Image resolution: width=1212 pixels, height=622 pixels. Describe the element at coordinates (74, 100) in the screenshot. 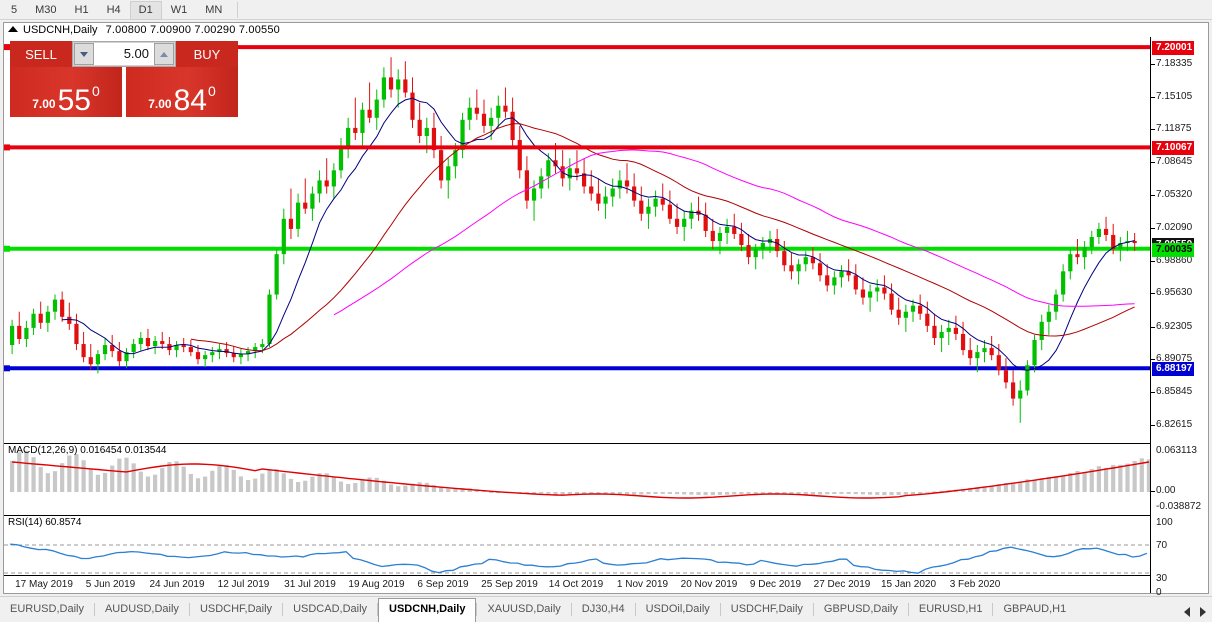

I see `sell-price-pips: 55` at that location.